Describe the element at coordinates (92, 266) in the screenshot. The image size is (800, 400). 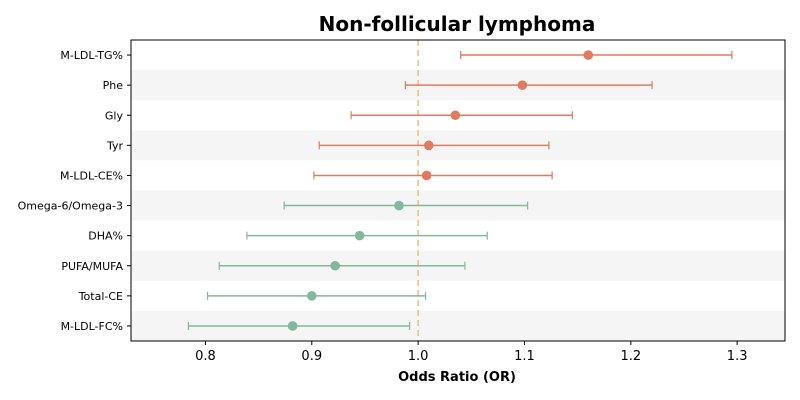
I see `category-label: PUFA/MUFA` at that location.